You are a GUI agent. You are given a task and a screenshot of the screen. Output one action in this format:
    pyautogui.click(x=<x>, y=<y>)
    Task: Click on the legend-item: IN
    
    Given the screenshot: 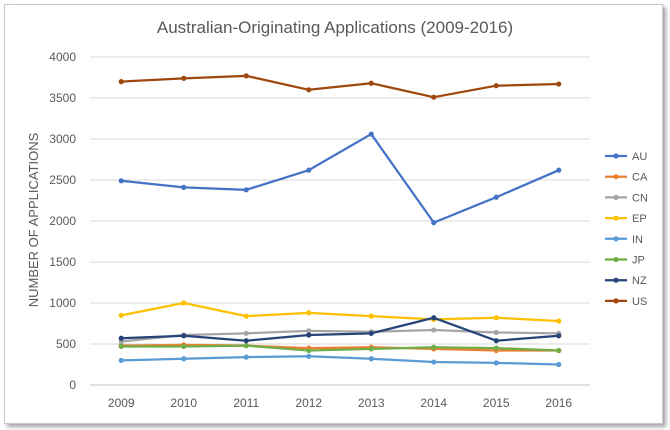 What is the action you would take?
    pyautogui.click(x=624, y=240)
    